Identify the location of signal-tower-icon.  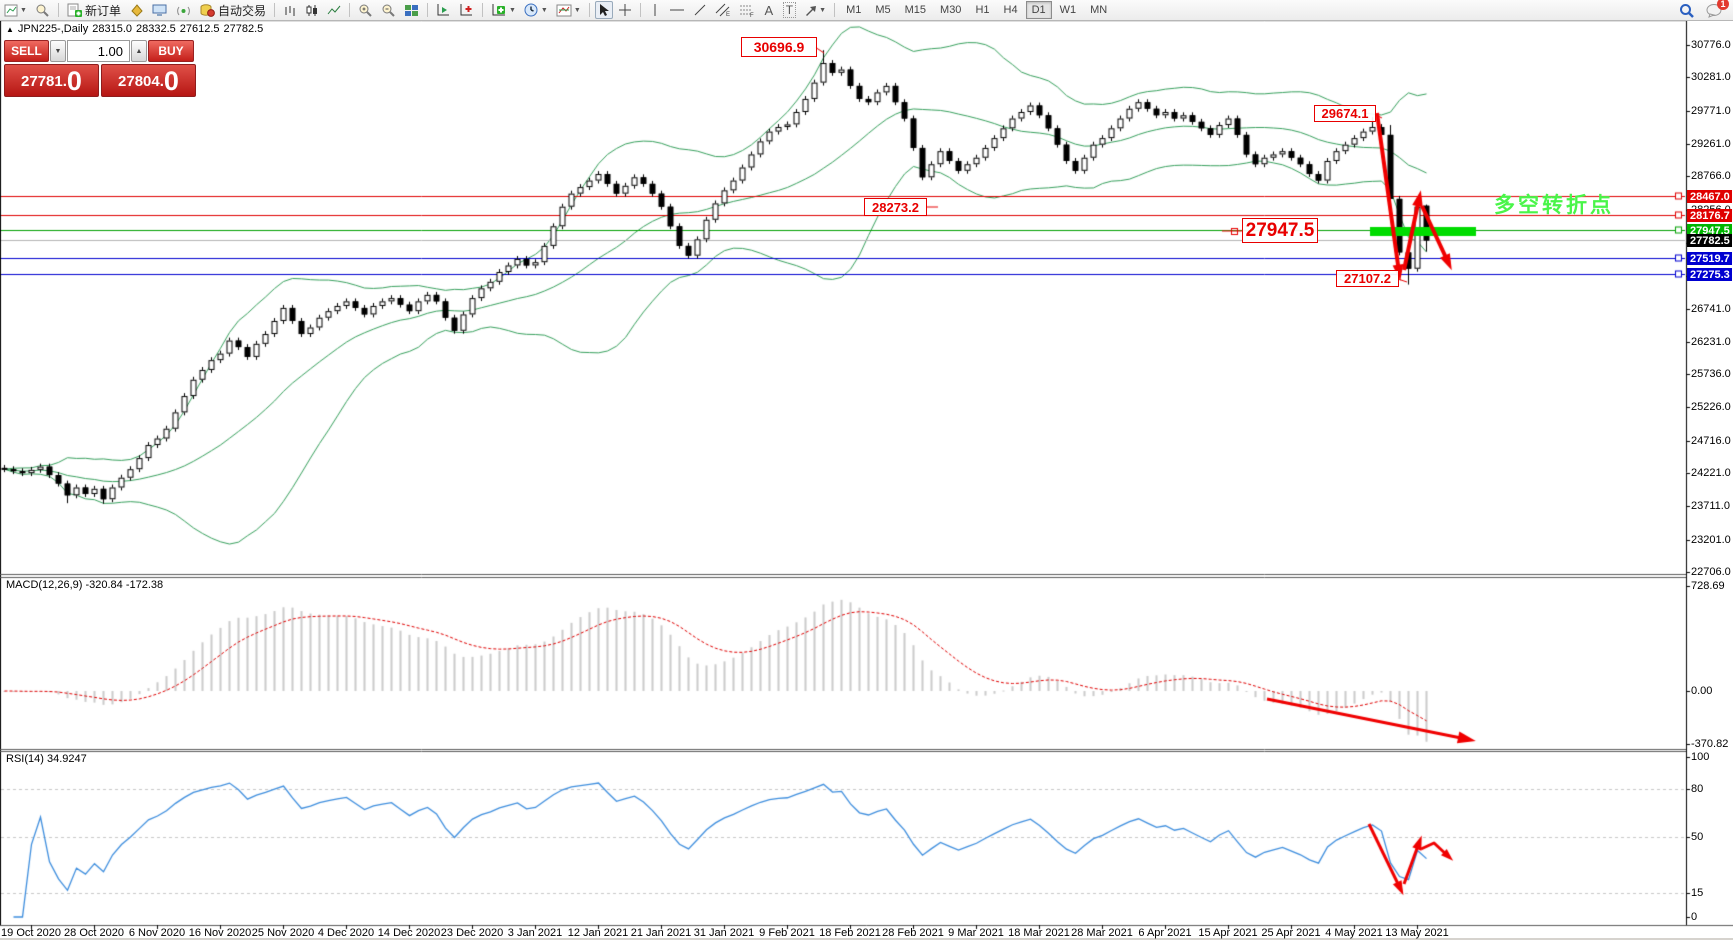
(183, 11).